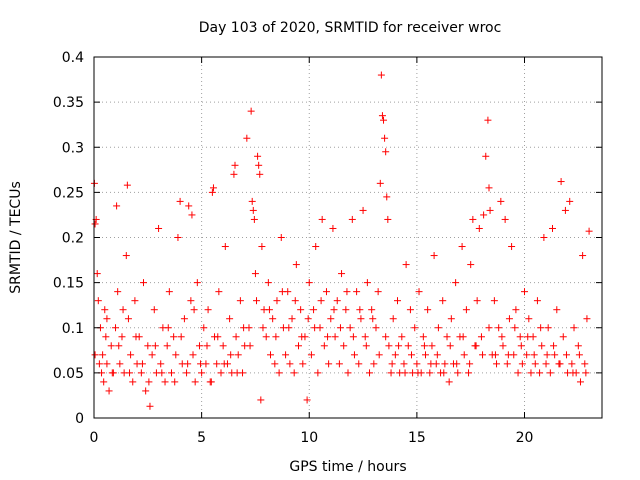  I want to click on y-tick-label: 0.4, so click(73, 58).